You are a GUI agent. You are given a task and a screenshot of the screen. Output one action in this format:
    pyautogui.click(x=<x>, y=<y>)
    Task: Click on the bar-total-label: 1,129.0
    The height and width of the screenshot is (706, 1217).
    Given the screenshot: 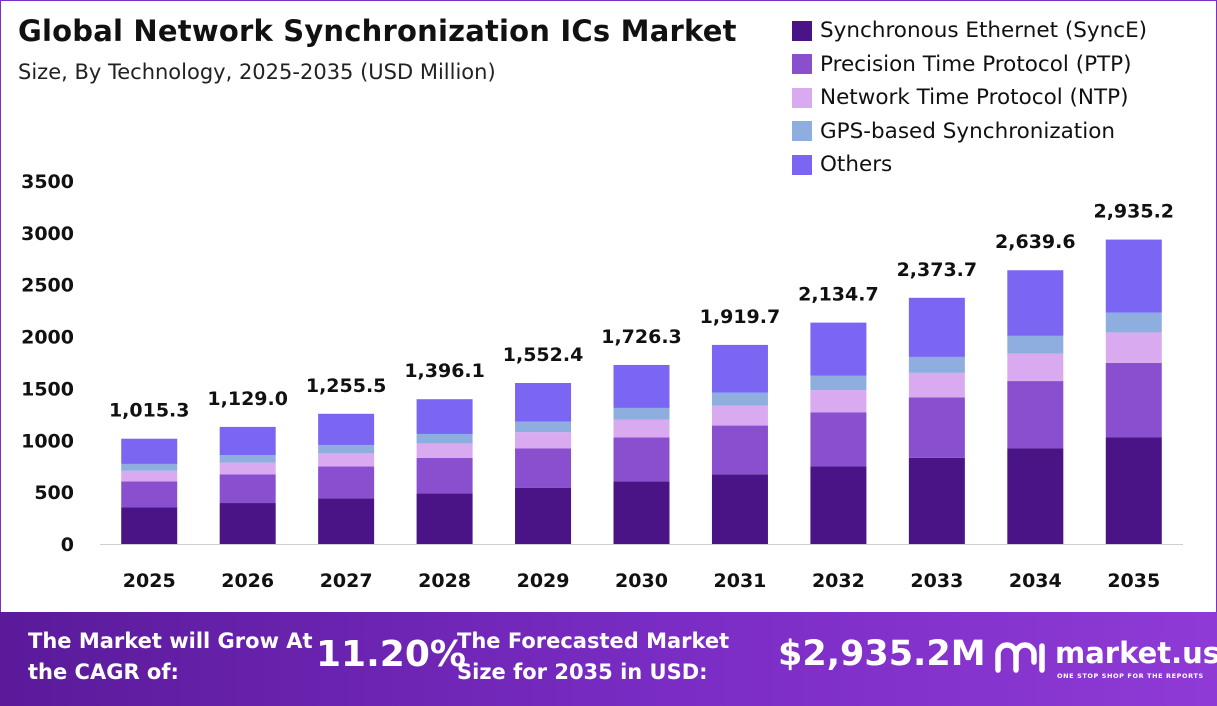 What is the action you would take?
    pyautogui.click(x=247, y=399)
    